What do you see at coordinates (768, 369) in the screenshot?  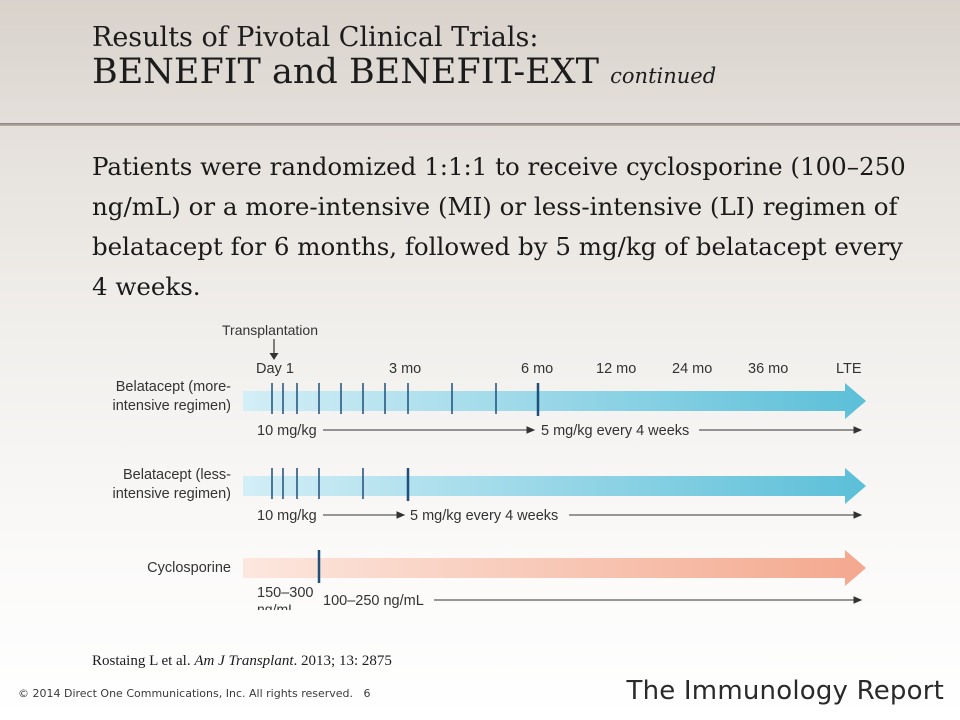 I see `timepoint-36mo: 36 mo` at bounding box center [768, 369].